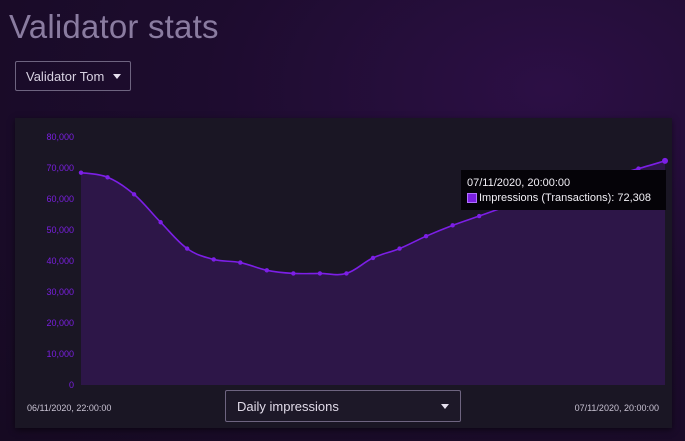  What do you see at coordinates (69, 408) in the screenshot?
I see `x-axis-start-label: 06/11/2020, 22:00:00` at bounding box center [69, 408].